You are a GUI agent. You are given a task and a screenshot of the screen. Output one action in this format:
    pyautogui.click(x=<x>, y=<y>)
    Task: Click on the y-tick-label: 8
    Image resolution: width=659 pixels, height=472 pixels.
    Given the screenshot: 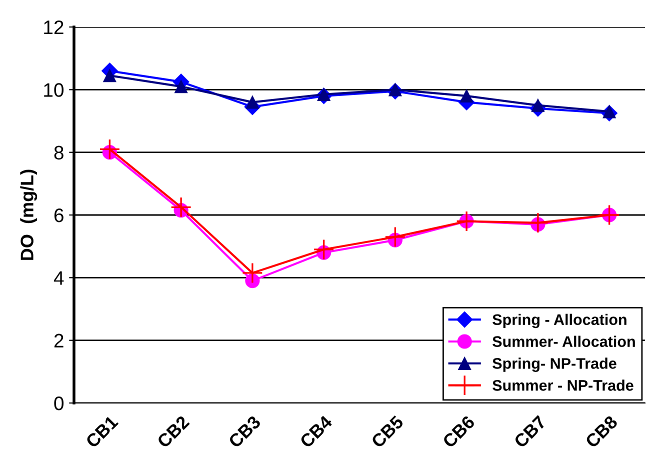 What is the action you would take?
    pyautogui.click(x=59, y=153)
    